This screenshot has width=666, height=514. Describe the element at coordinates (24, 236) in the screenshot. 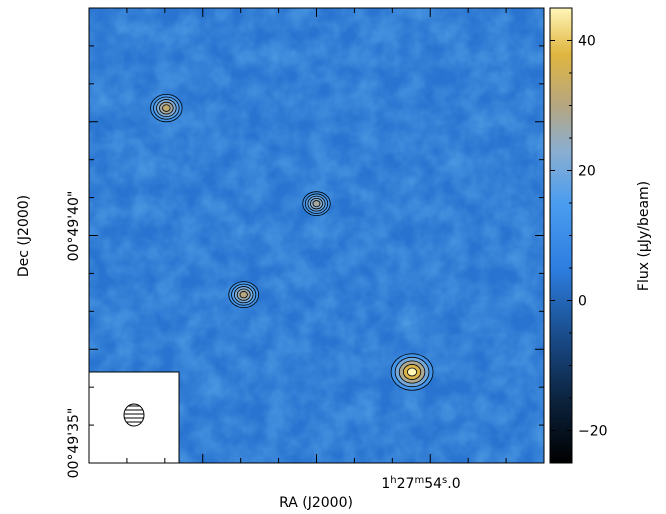

I see `y-axis-label: Dec (J2000)` at that location.